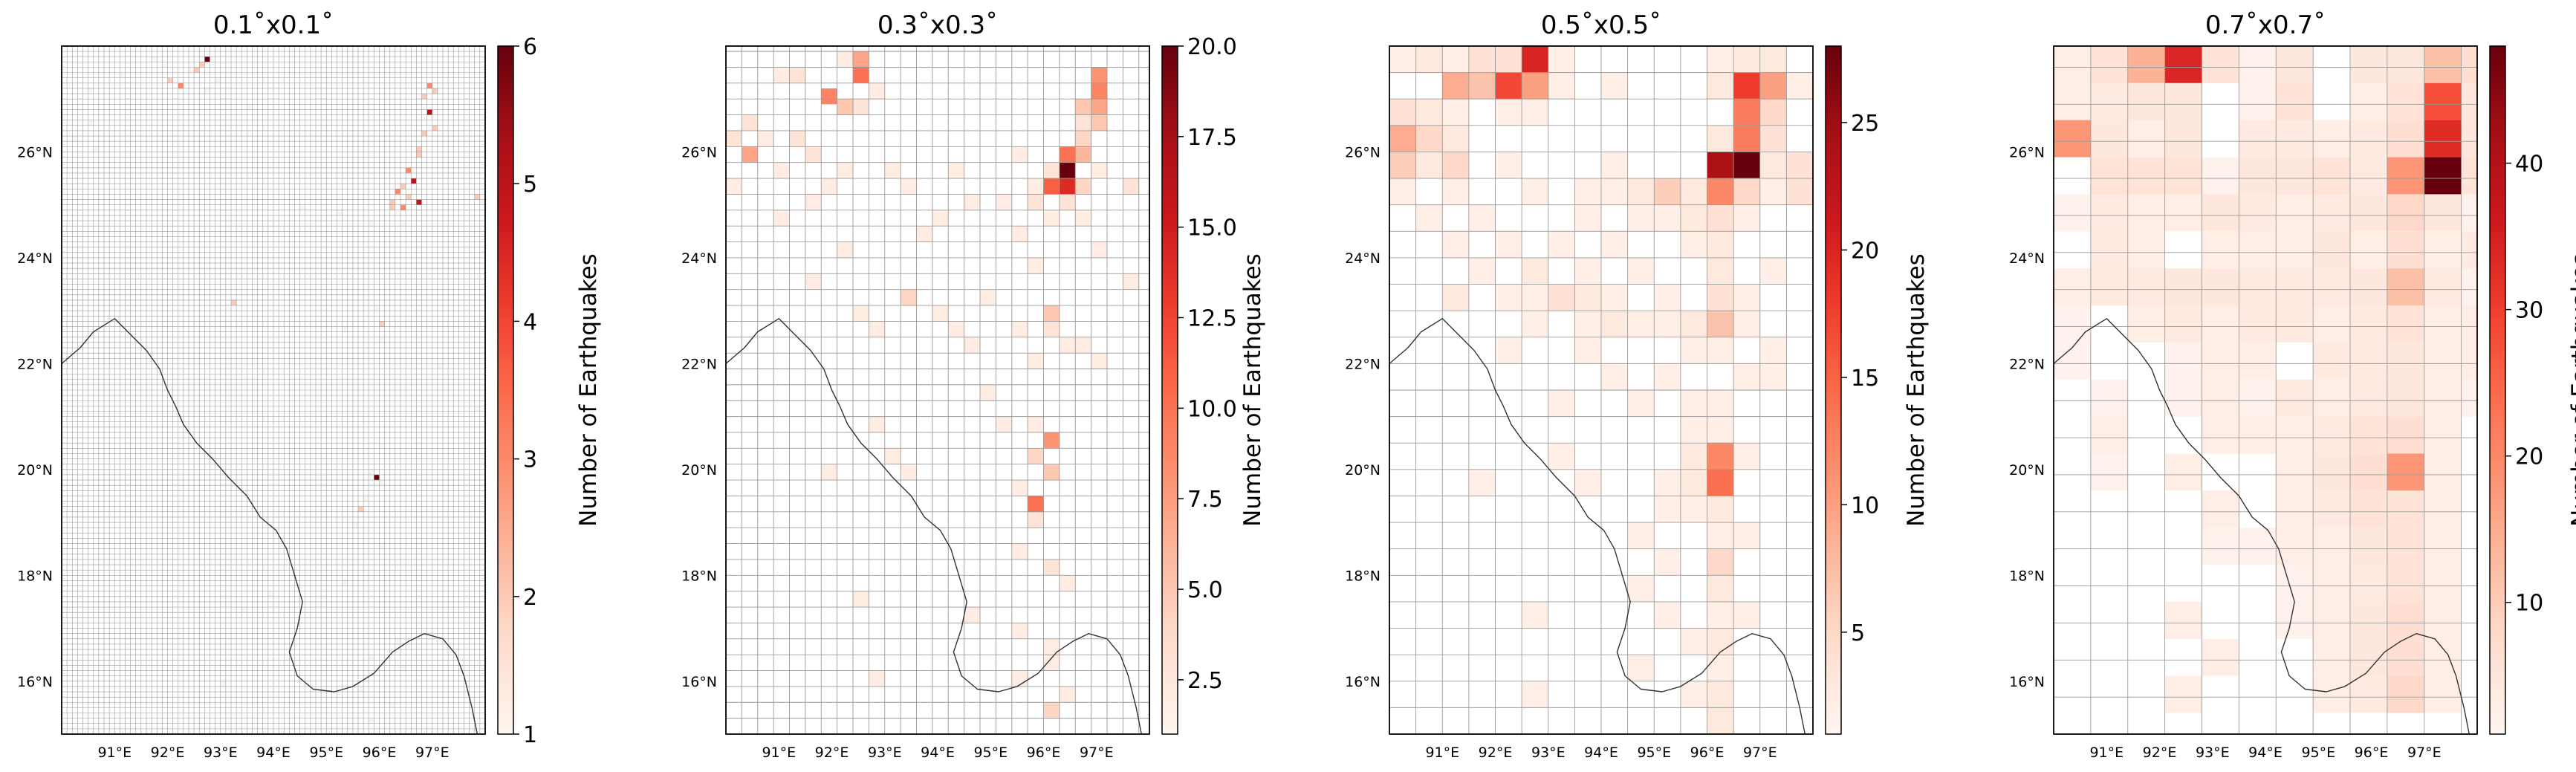 The width and height of the screenshot is (2576, 772). Describe the element at coordinates (530, 185) in the screenshot. I see `colorbar-tick-label: 5` at that location.